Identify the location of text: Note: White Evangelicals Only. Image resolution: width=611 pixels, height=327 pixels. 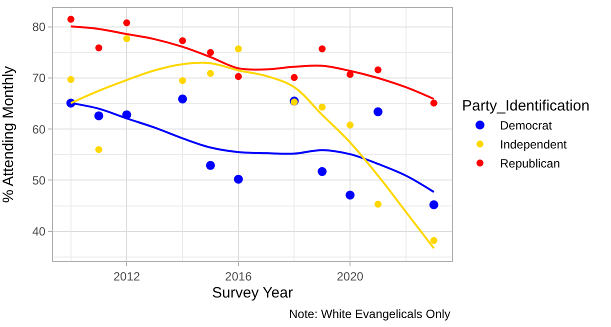
(369, 314).